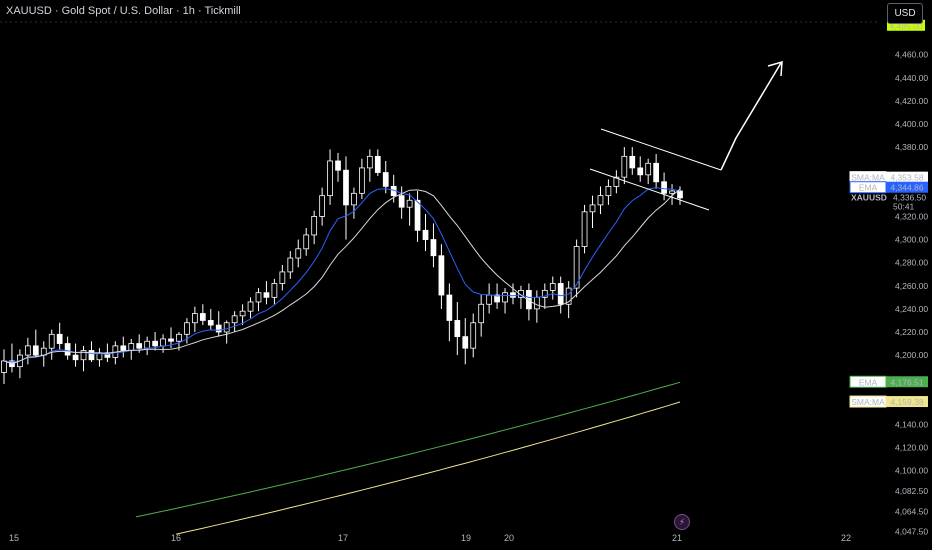 The height and width of the screenshot is (550, 932). What do you see at coordinates (868, 402) in the screenshot?
I see `indicator-name-label: SMA:MA` at bounding box center [868, 402].